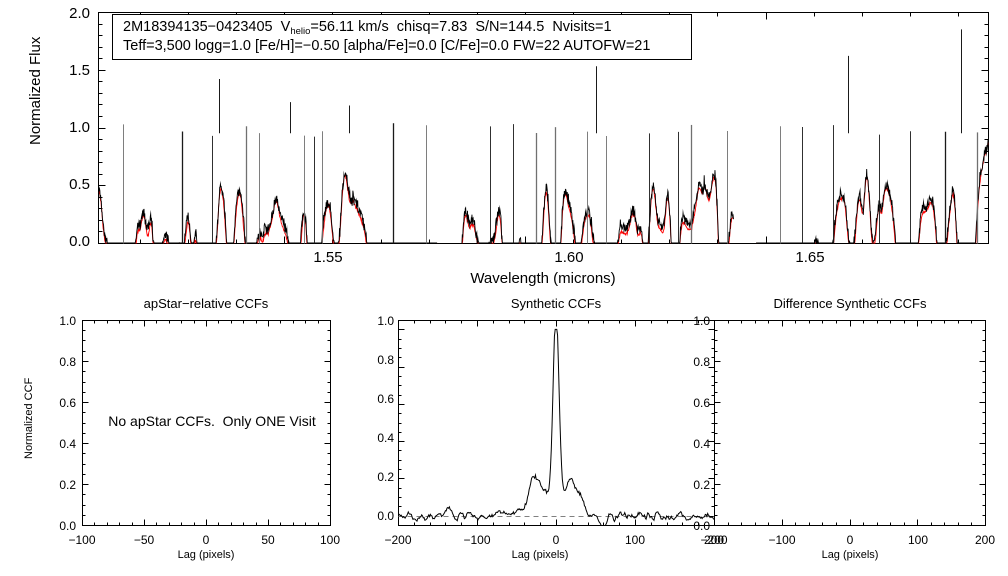 The height and width of the screenshot is (576, 1008). I want to click on difference-ccf-xtick-n100: −100, so click(782, 540).